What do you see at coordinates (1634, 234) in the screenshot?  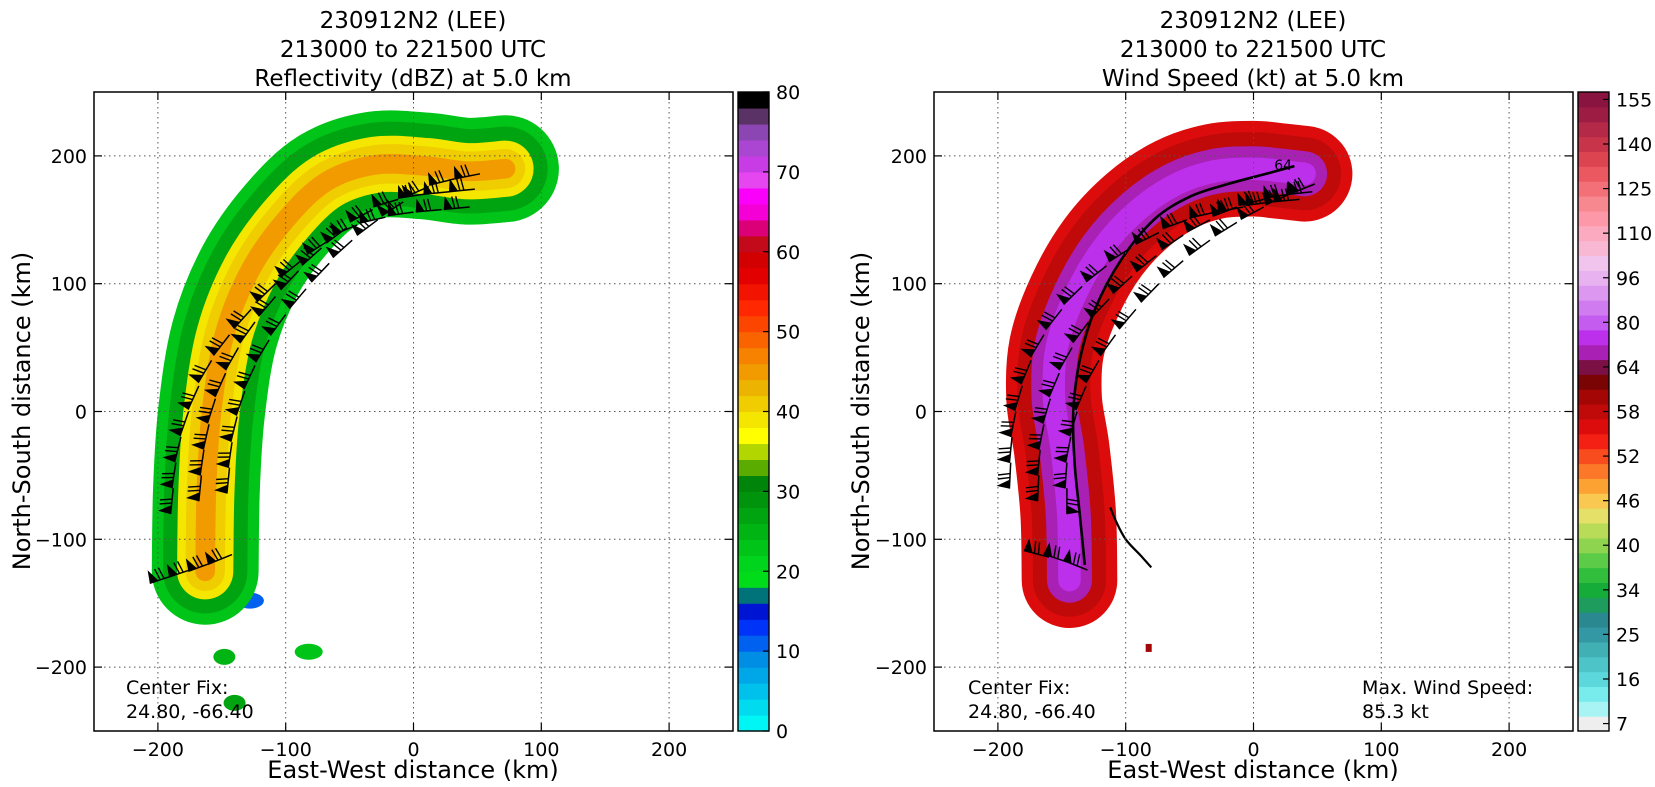 I see `wind-speed-colorbar-tick-label: 110` at bounding box center [1634, 234].